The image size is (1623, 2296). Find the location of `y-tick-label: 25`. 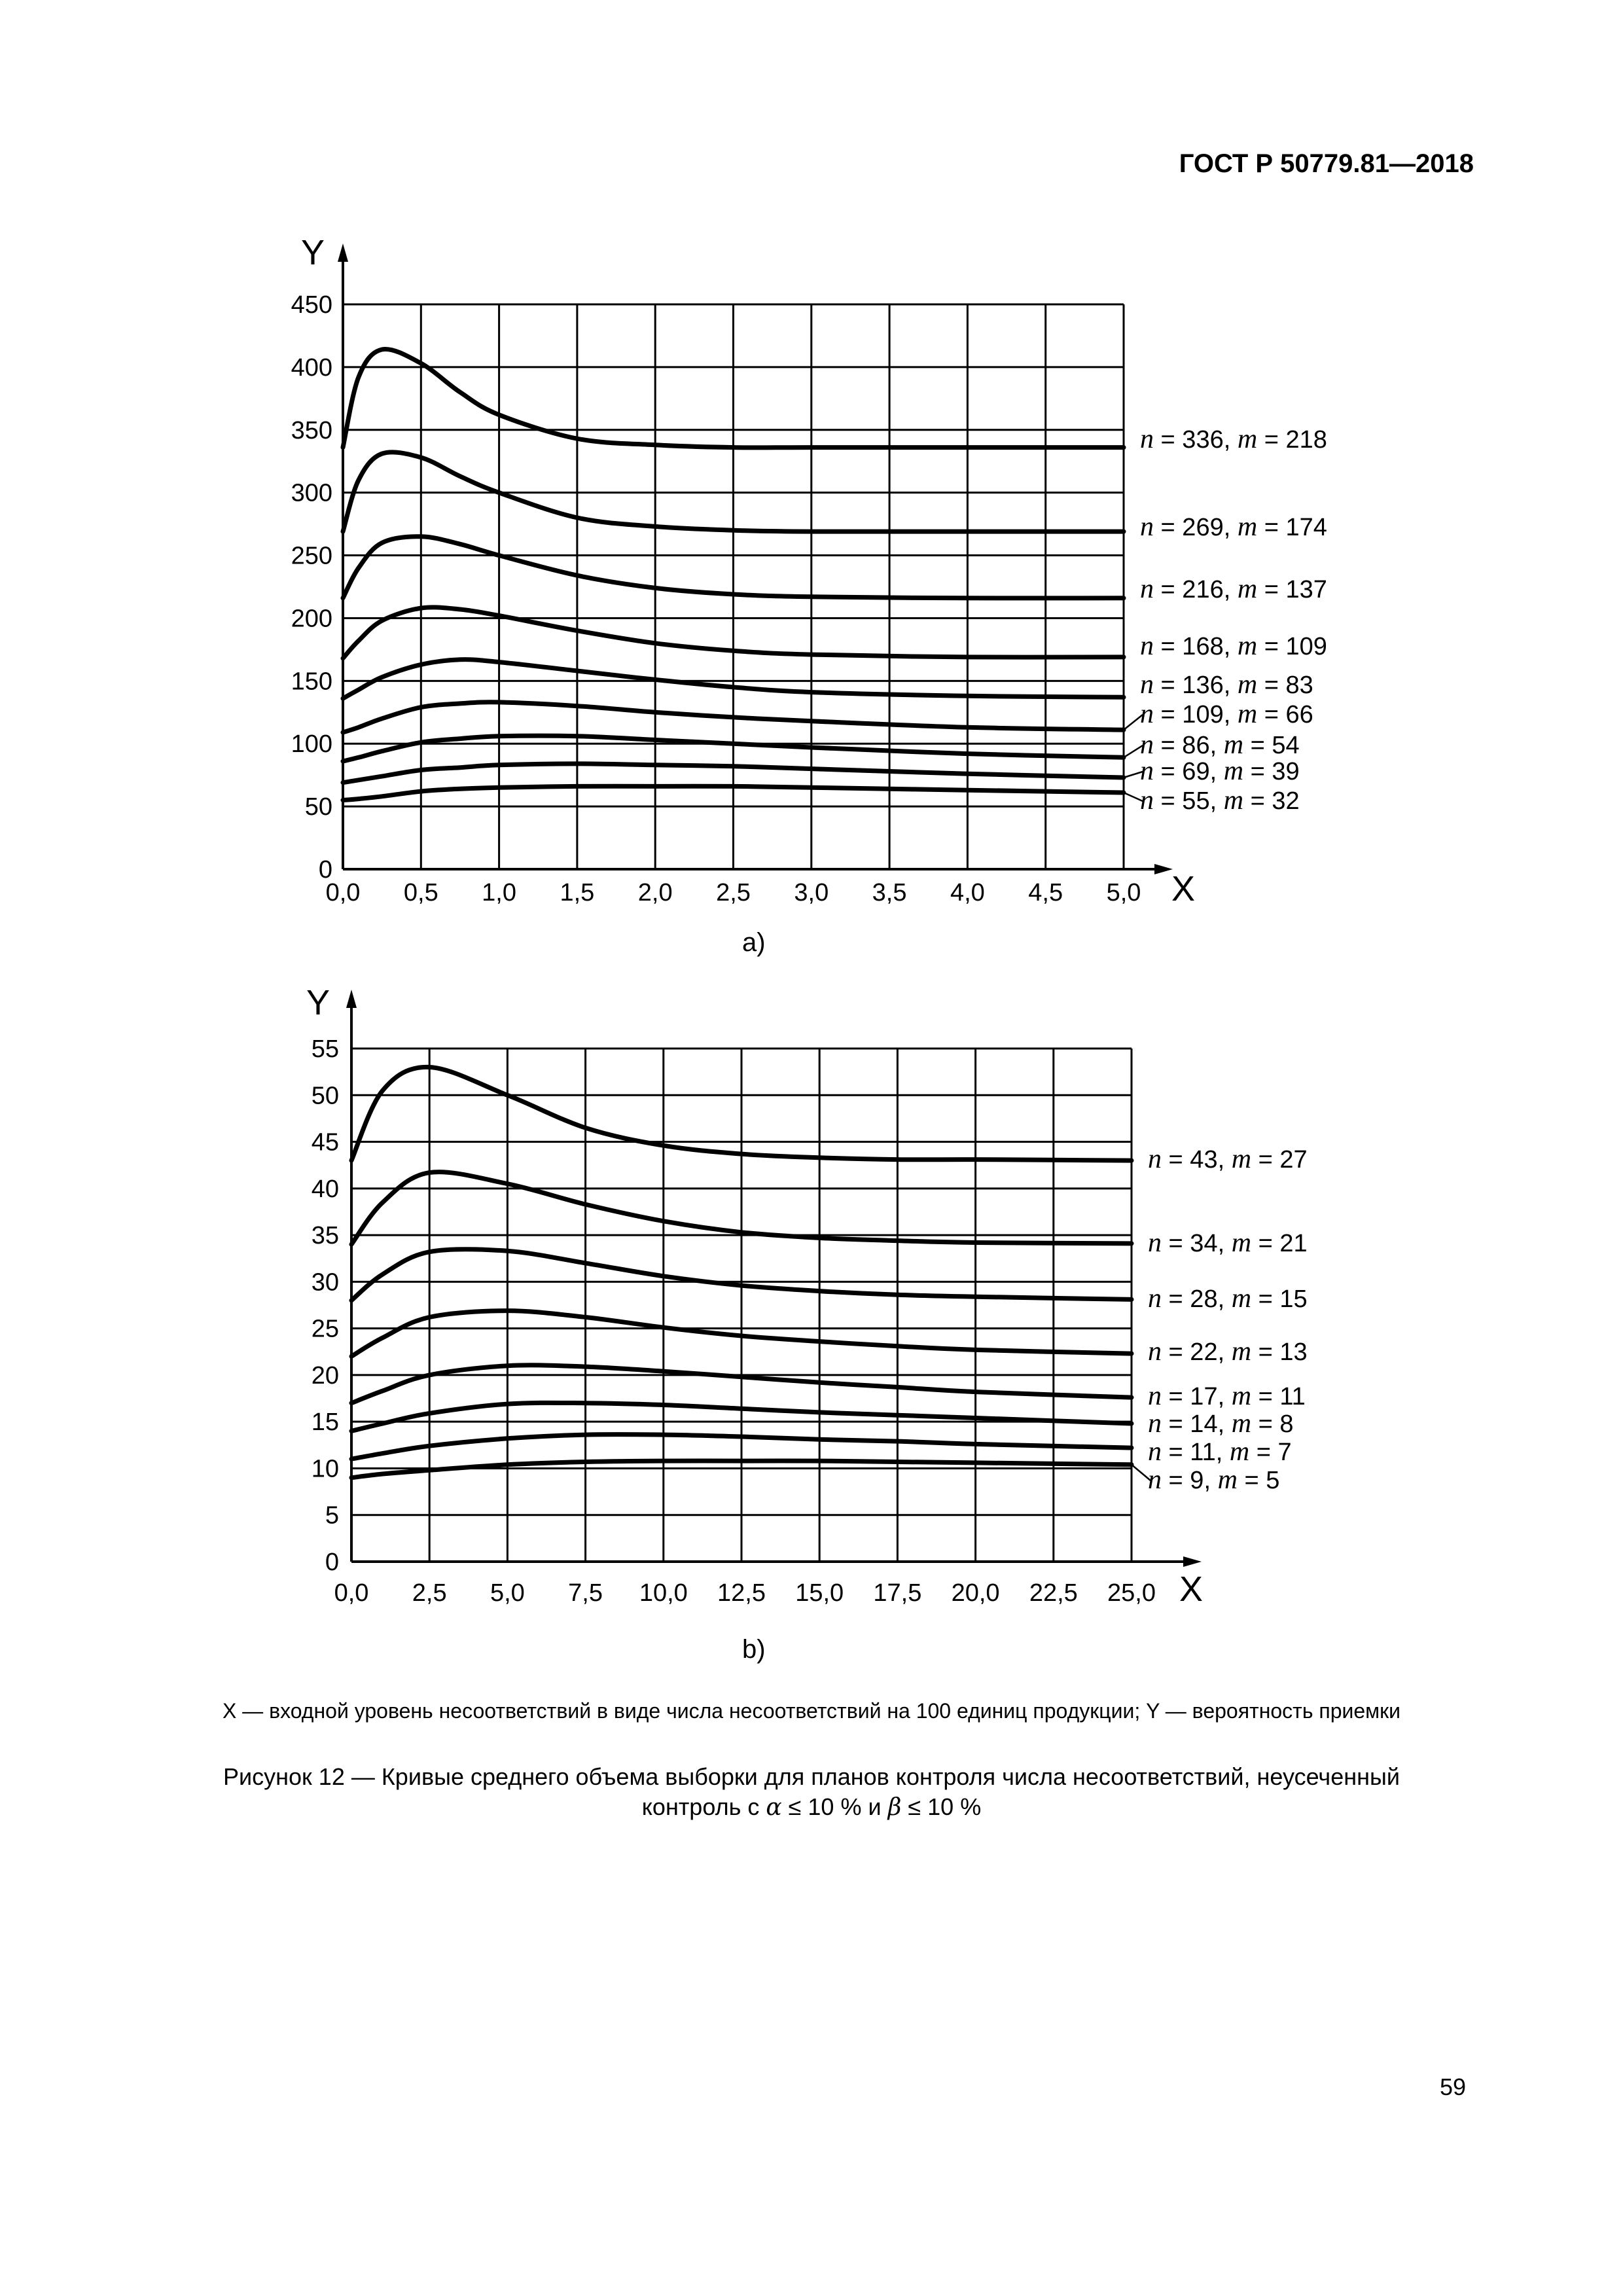

y-tick-label: 25 is located at coordinates (325, 1329).